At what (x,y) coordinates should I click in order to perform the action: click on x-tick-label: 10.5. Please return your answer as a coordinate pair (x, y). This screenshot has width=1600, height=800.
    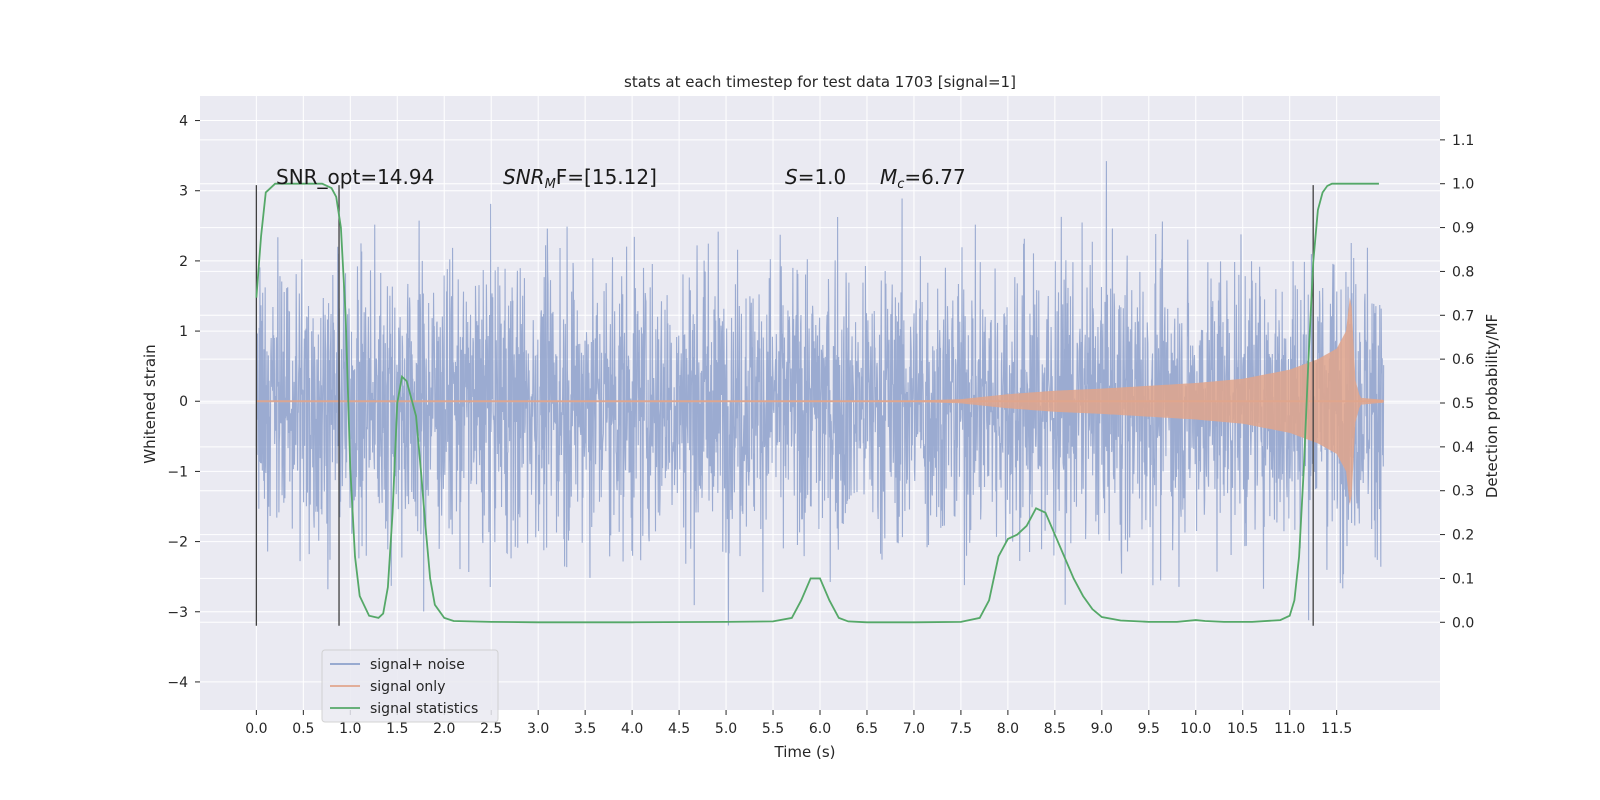
    Looking at the image, I should click on (1242, 729).